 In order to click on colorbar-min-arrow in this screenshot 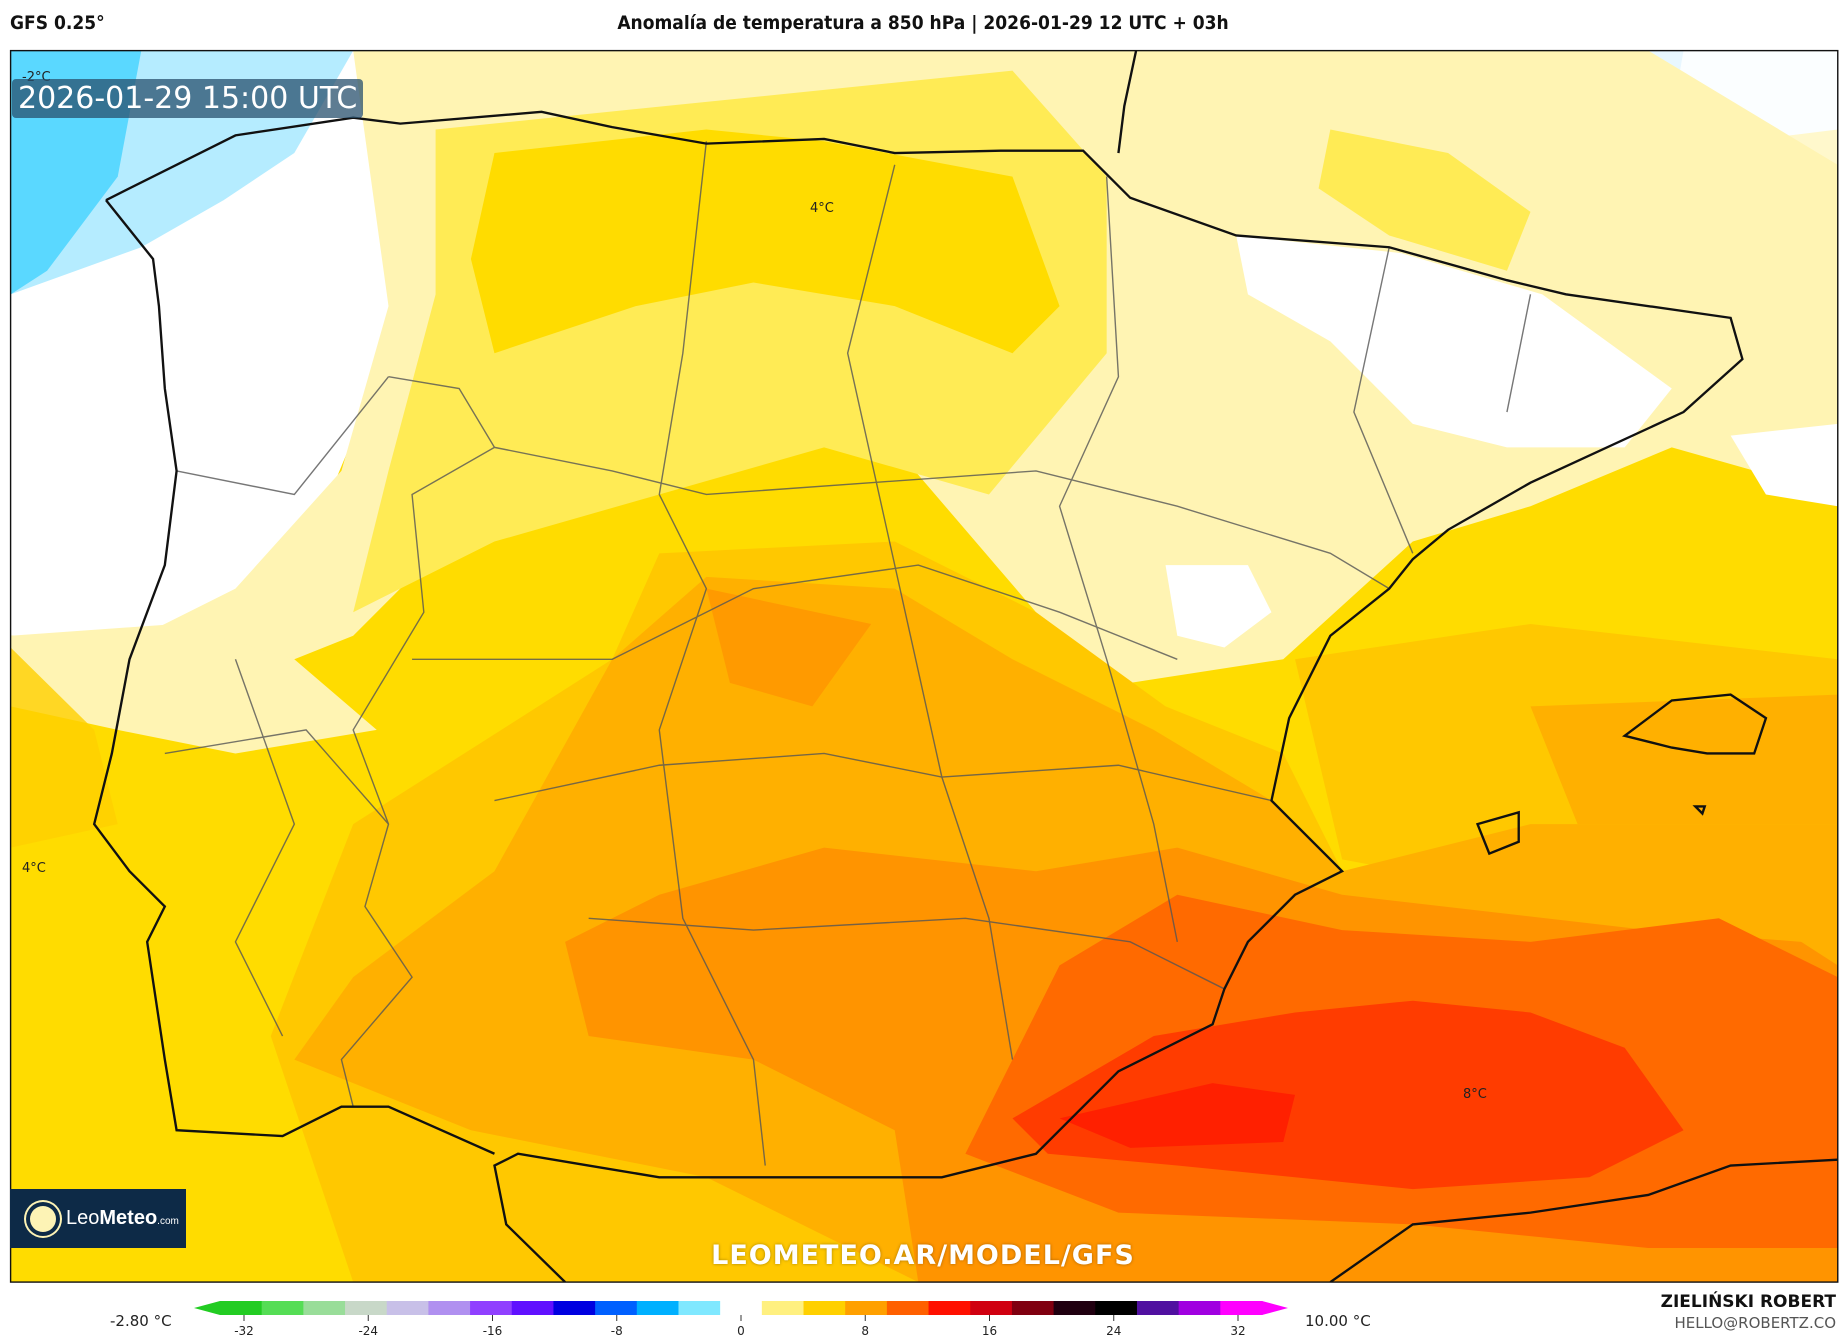, I will do `click(207, 1308)`.